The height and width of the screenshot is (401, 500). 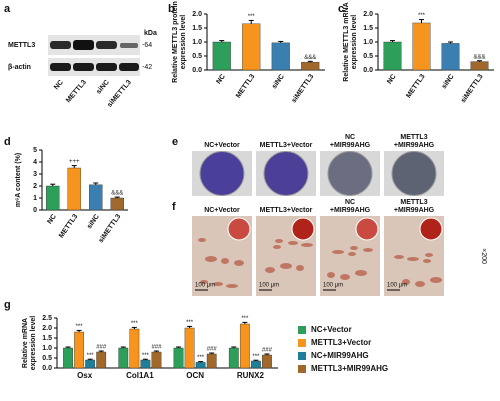 I want to click on y-tick-label: 0, so click(x=35, y=210).